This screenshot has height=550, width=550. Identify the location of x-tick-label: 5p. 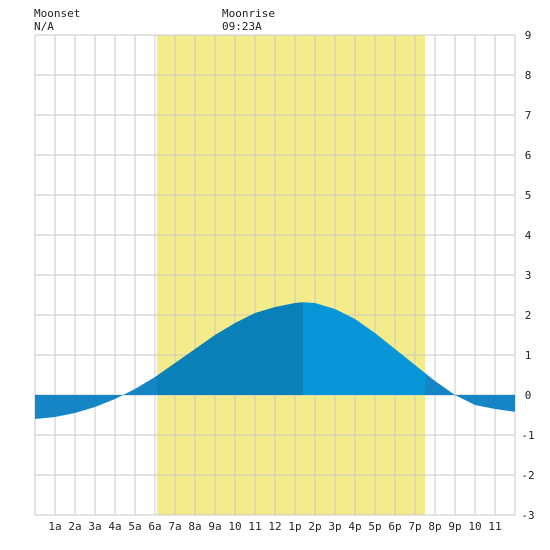
(374, 526).